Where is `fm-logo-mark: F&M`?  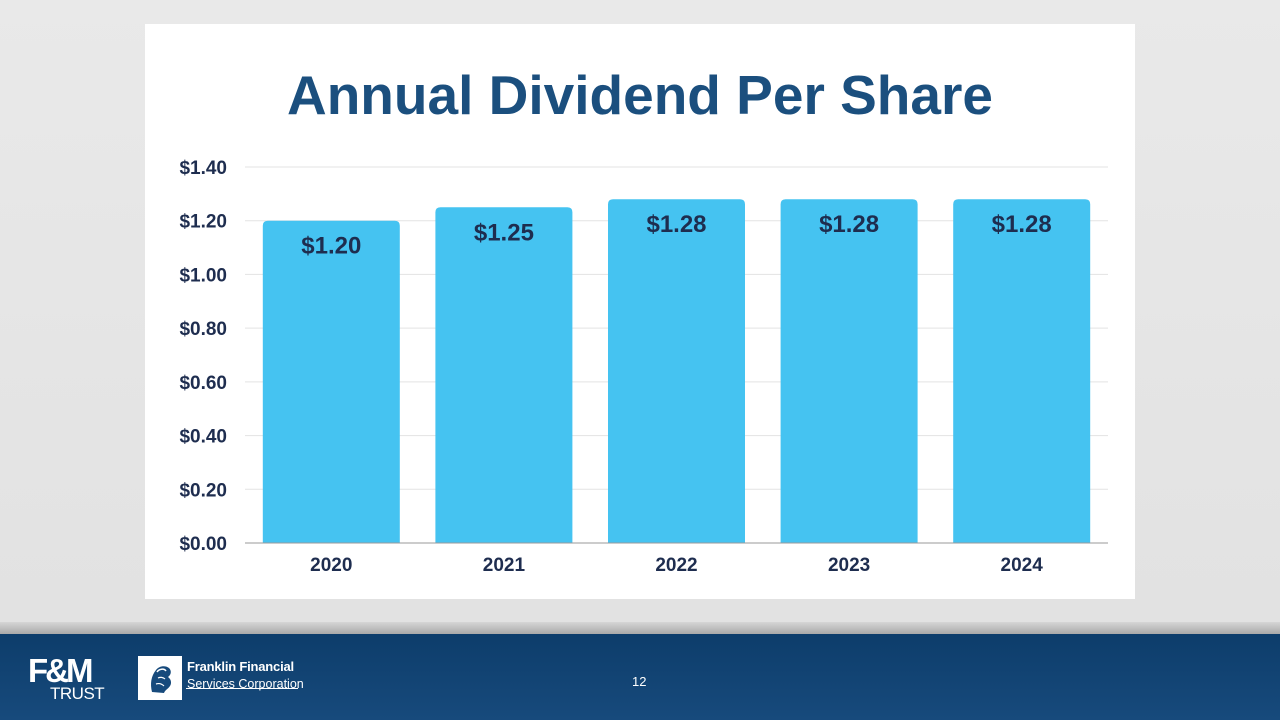 fm-logo-mark: F&M is located at coordinates (61, 670).